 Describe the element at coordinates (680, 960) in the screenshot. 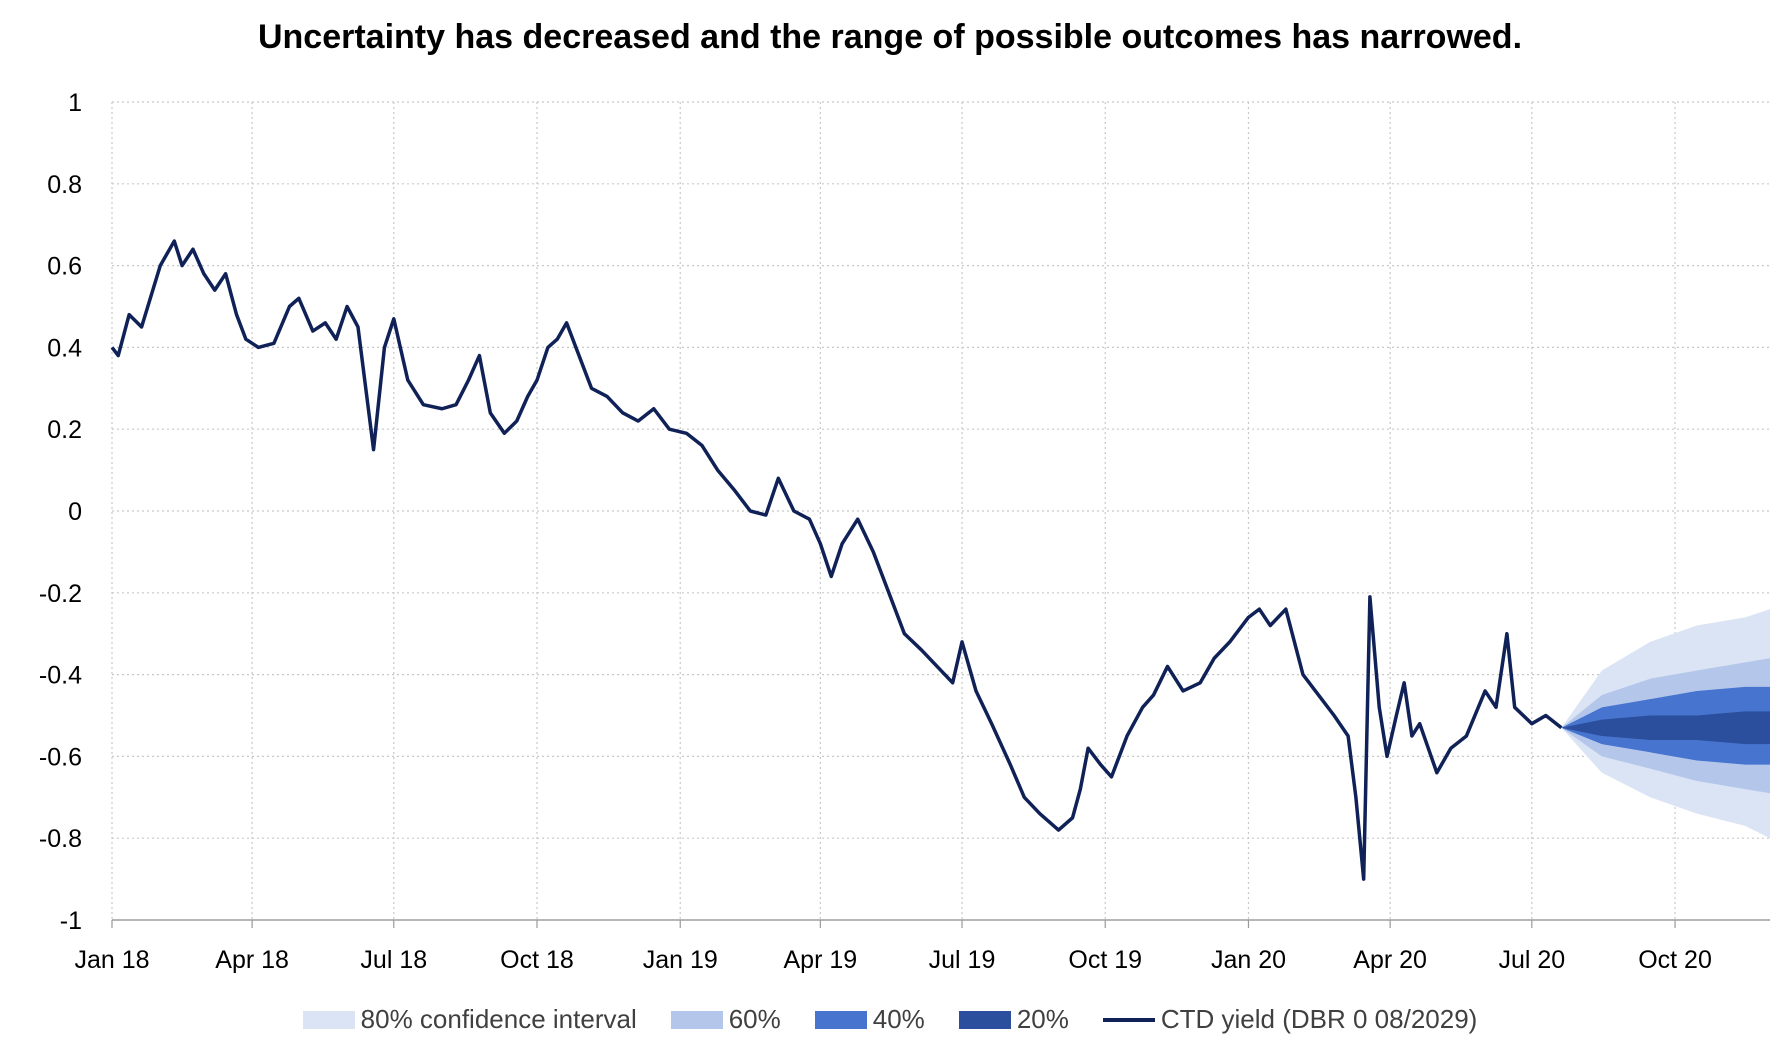

I see `x-tick-label: Jan 19` at that location.